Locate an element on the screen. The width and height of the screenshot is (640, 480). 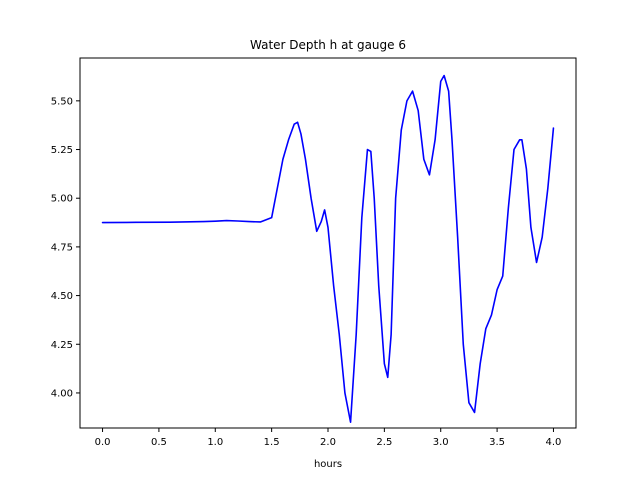
y-tick-label-2: 4.50 is located at coordinates (62, 296).